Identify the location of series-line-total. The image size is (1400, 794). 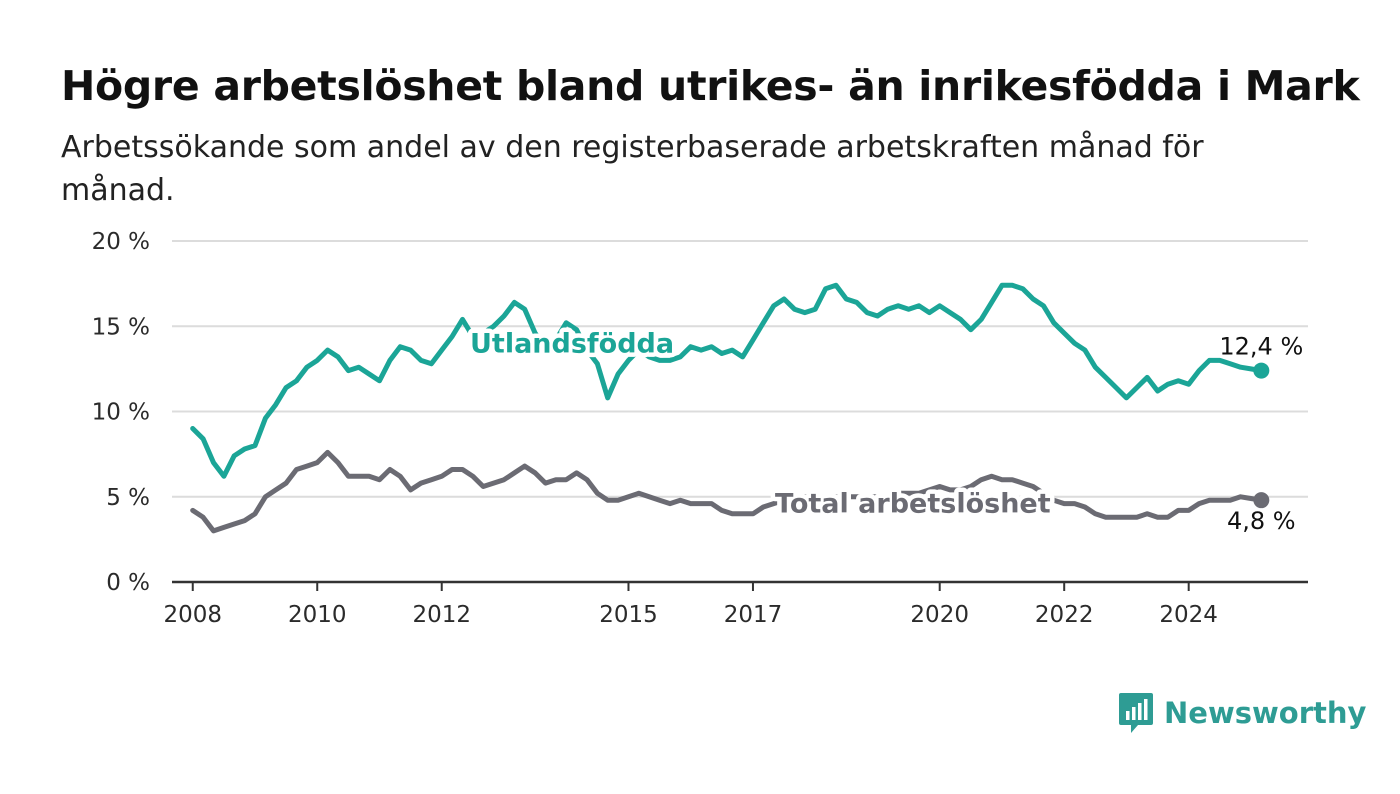
(727, 491).